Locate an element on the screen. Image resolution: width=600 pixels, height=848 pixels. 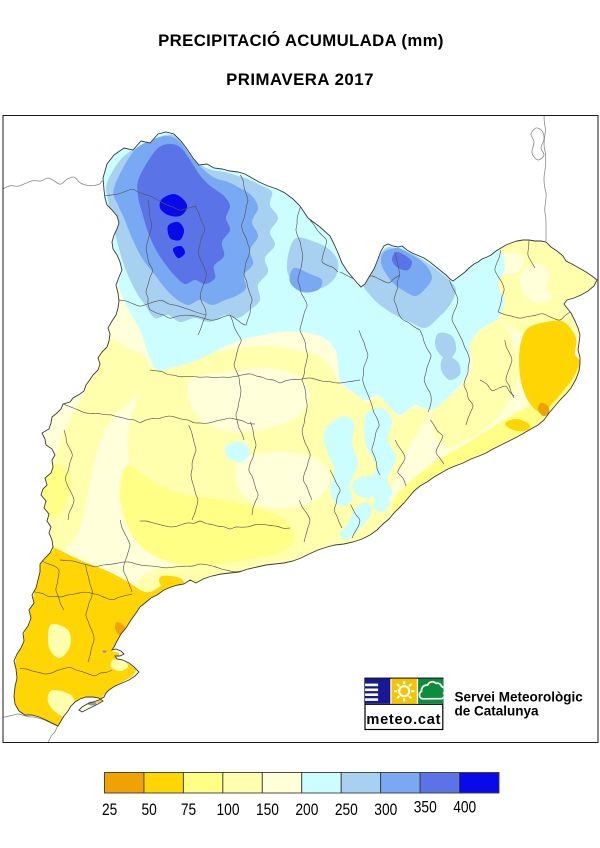
svg-text: PRECIPITACIÓ ACUMULADA (mm) is located at coordinates (301, 40).